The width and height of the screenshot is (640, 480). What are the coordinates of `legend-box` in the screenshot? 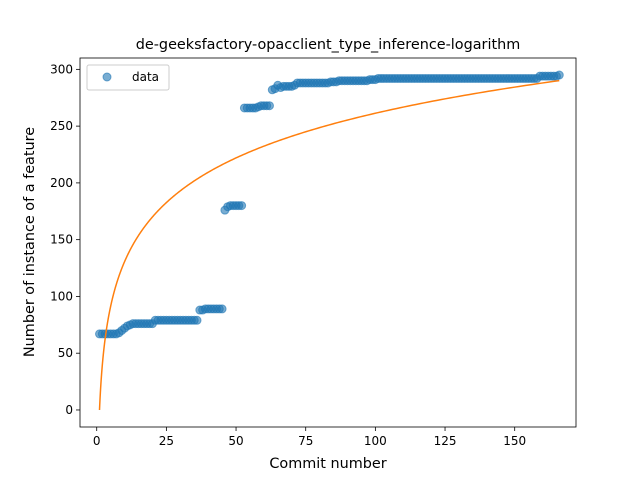 It's located at (128, 77).